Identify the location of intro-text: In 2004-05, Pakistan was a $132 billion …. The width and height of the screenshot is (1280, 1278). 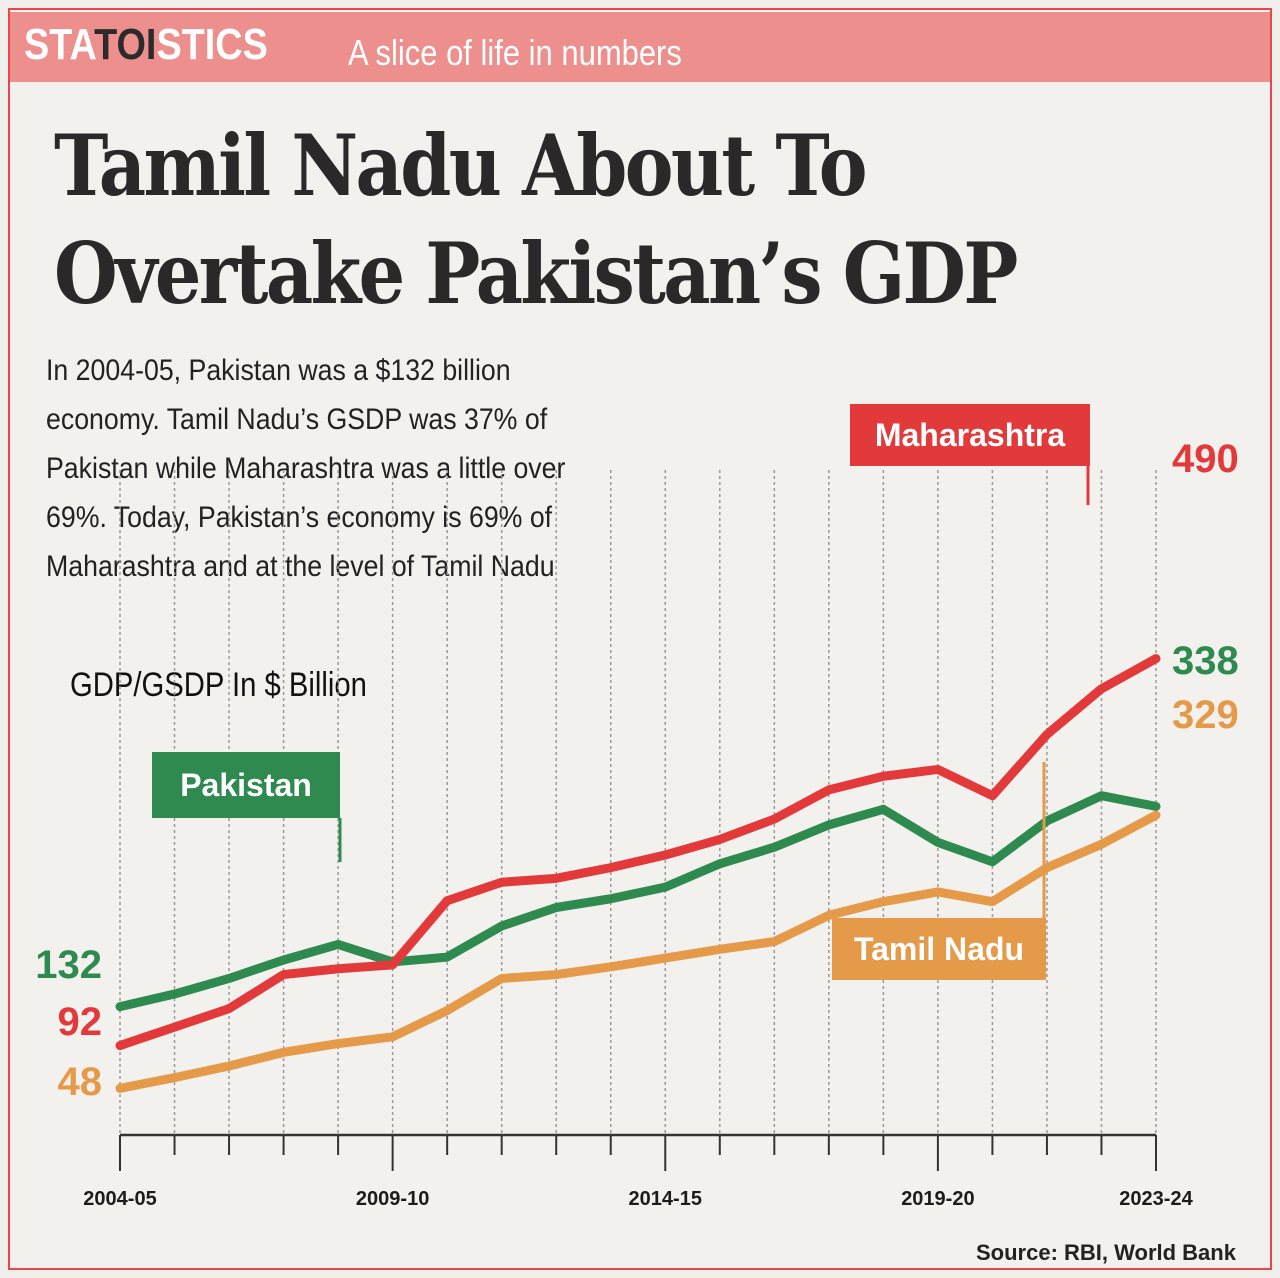
(411, 468).